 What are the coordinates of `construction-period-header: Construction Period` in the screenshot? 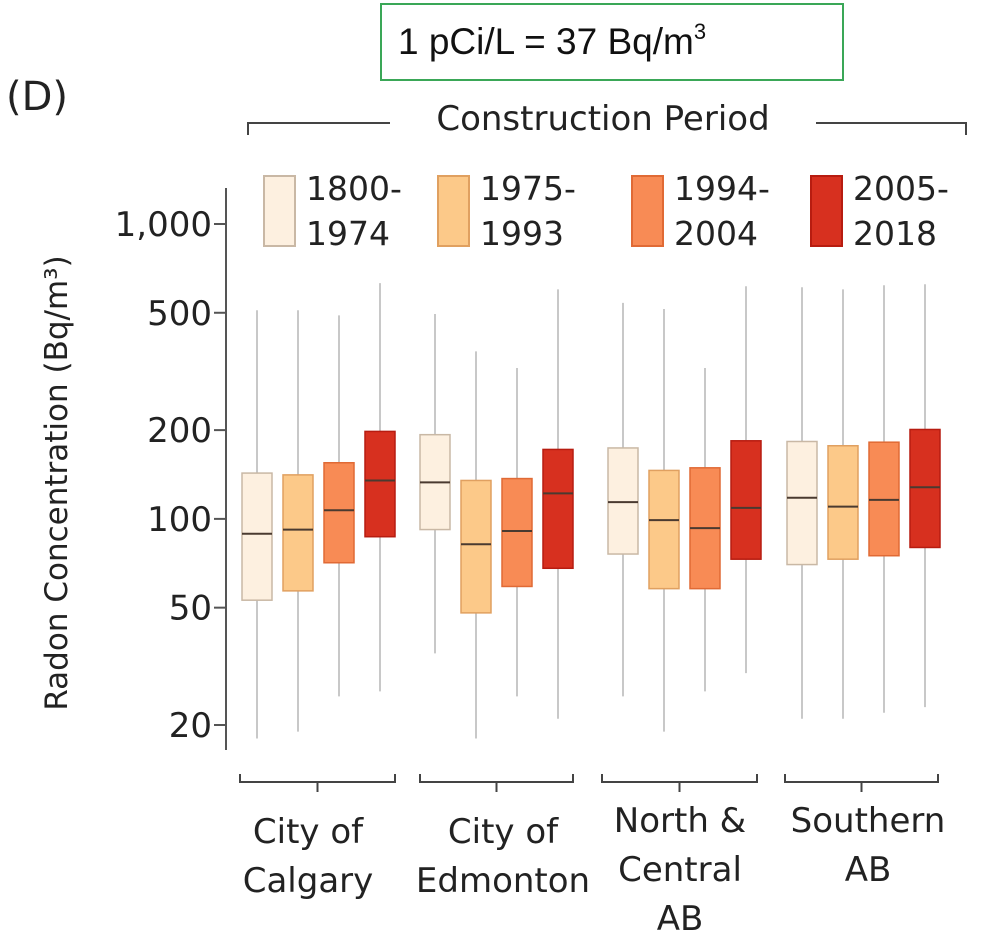 It's located at (607, 119).